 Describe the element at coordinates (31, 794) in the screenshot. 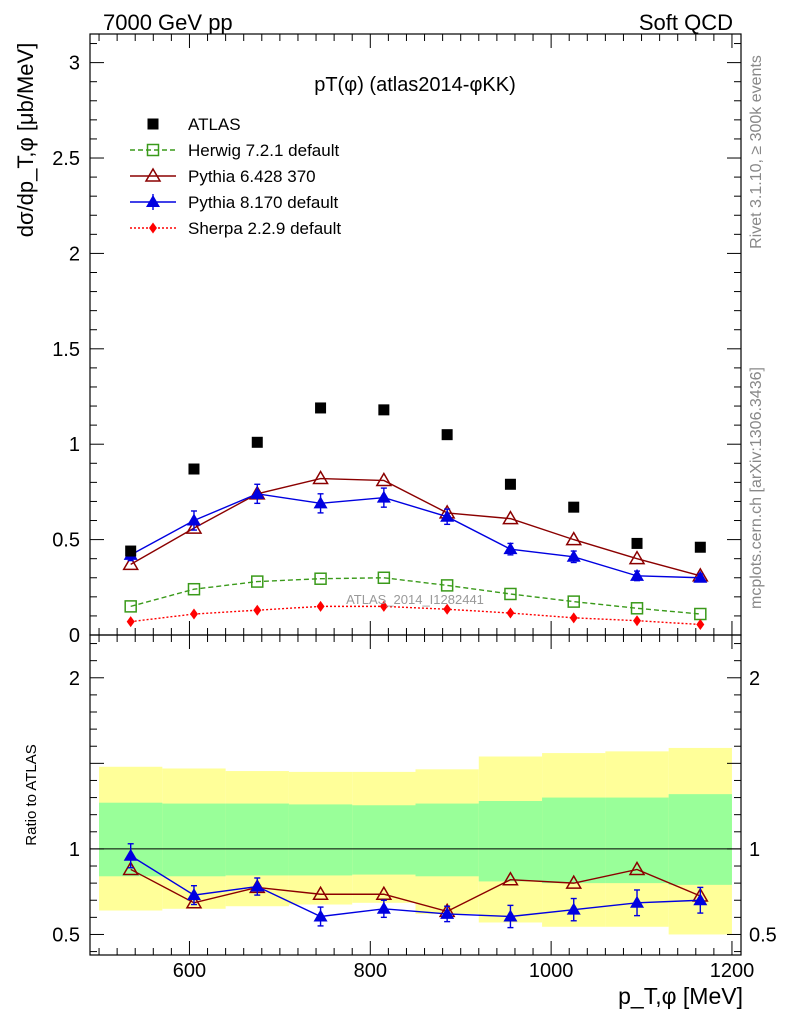

I see `ratio-ylabel: Ratio to ATLAS` at that location.